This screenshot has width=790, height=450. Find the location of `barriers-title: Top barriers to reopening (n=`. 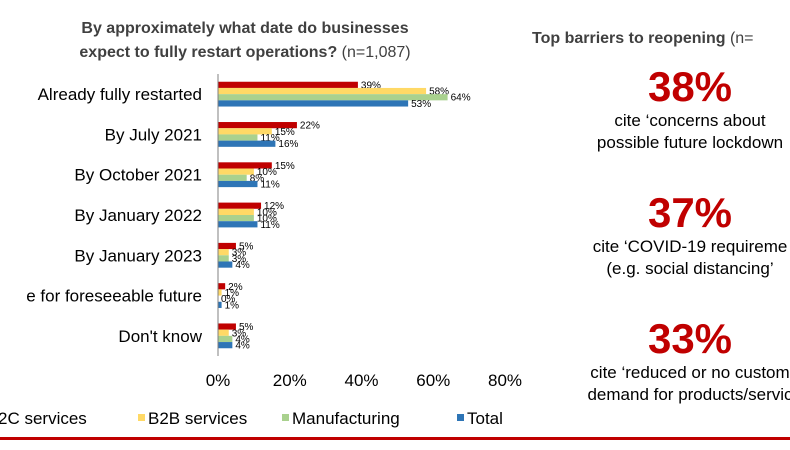

barriers-title: Top barriers to reopening (n= is located at coordinates (643, 39).